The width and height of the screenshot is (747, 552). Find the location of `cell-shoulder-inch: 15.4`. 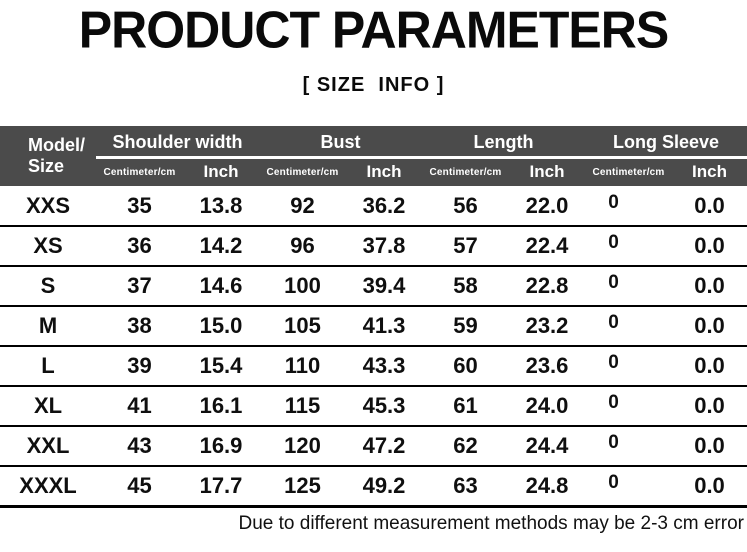

cell-shoulder-inch: 15.4 is located at coordinates (221, 366).